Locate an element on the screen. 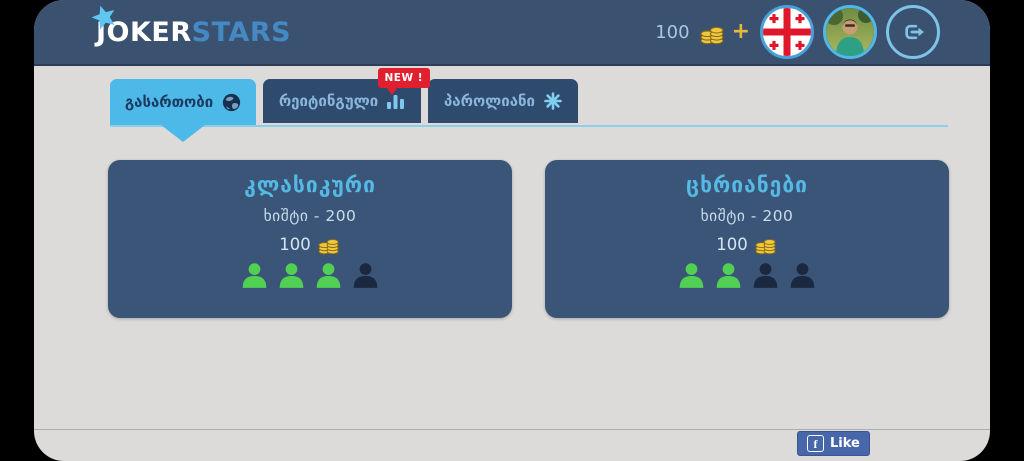 Image resolution: width=1024 pixels, height=461 pixels. logout-icon is located at coordinates (914, 32).